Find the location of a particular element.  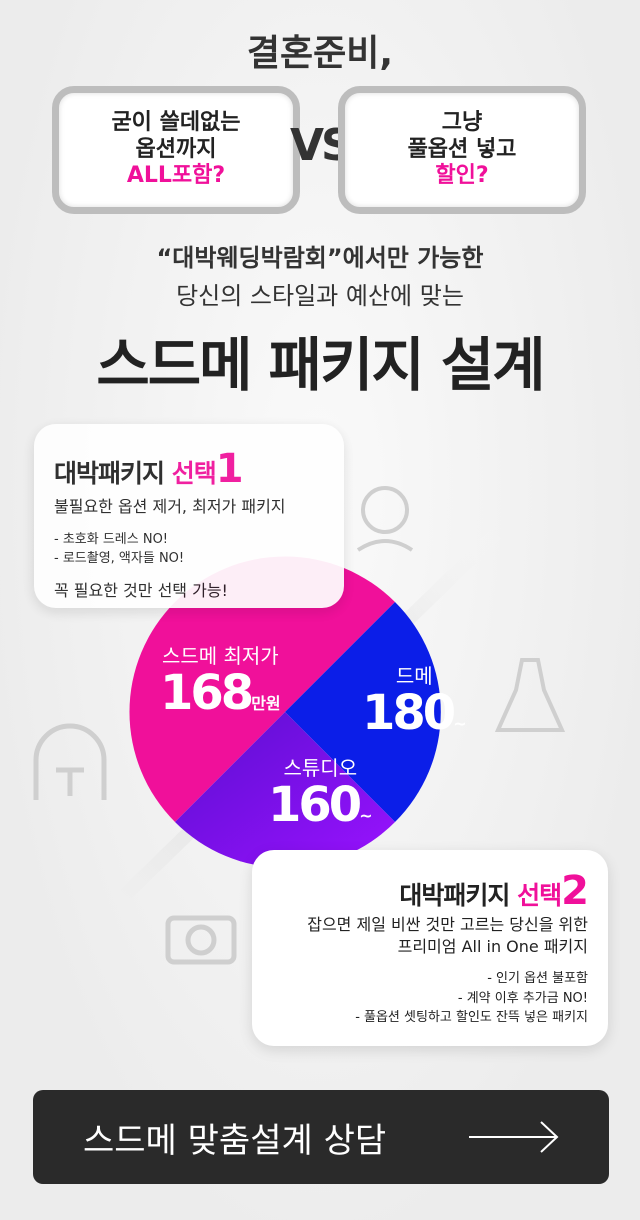

dress-price-value: 180 is located at coordinates (409, 713).